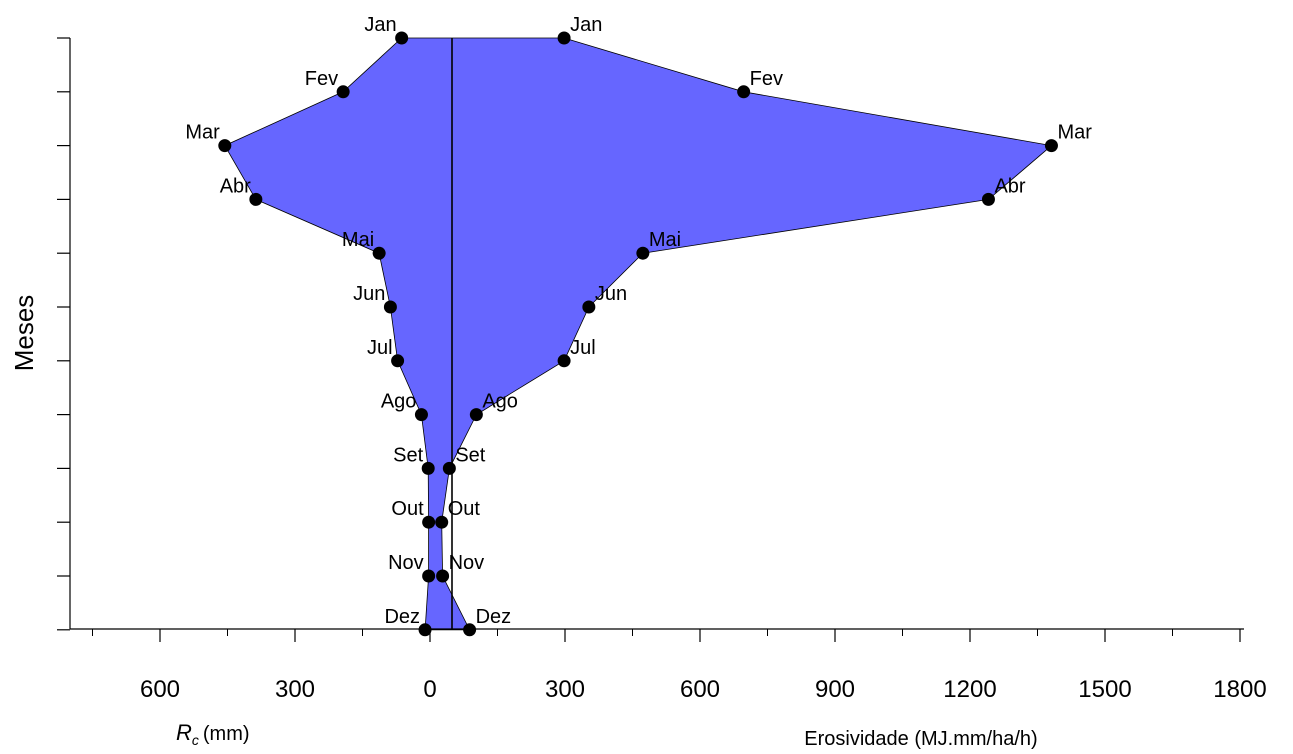 The image size is (1293, 754). What do you see at coordinates (235, 186) in the screenshot?
I see `rc-label-abr: Abr` at bounding box center [235, 186].